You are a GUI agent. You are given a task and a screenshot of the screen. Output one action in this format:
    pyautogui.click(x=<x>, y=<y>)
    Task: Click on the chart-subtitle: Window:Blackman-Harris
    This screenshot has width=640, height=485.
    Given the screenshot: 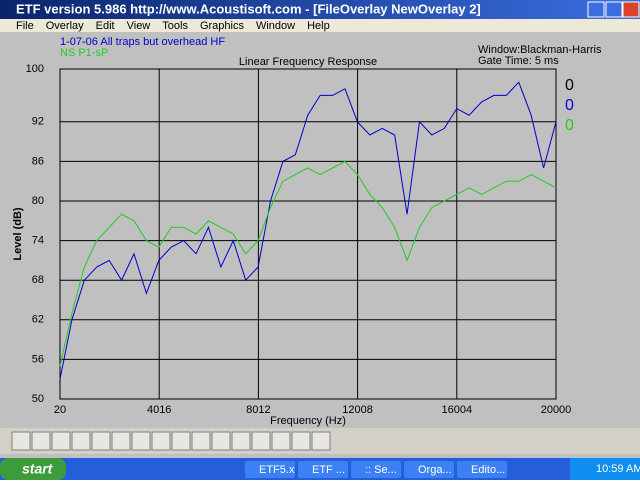 What is the action you would take?
    pyautogui.click(x=540, y=50)
    